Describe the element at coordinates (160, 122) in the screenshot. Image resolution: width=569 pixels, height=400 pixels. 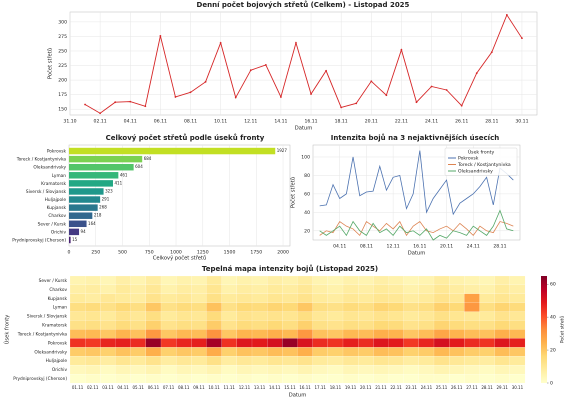
I see `x-tick-label: 06.11` at that location.